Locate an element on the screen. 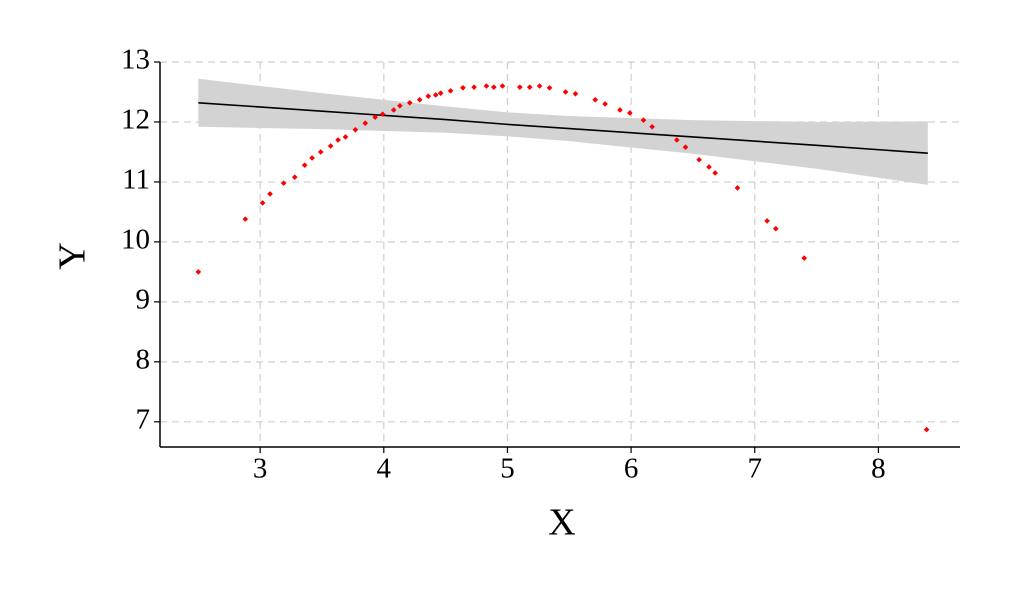  y-tick-label: 12 is located at coordinates (135, 120).